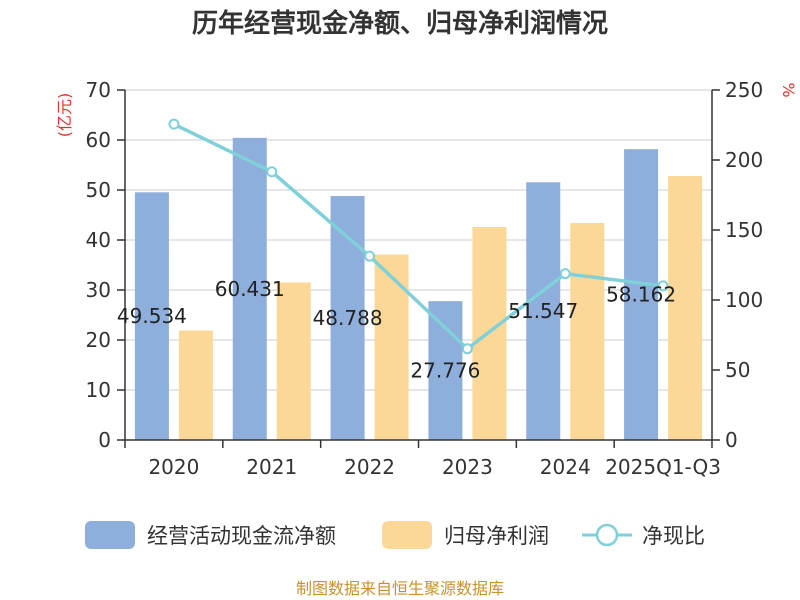 The image size is (800, 600). Describe the element at coordinates (98, 390) in the screenshot. I see `left-tick-label: 10` at that location.